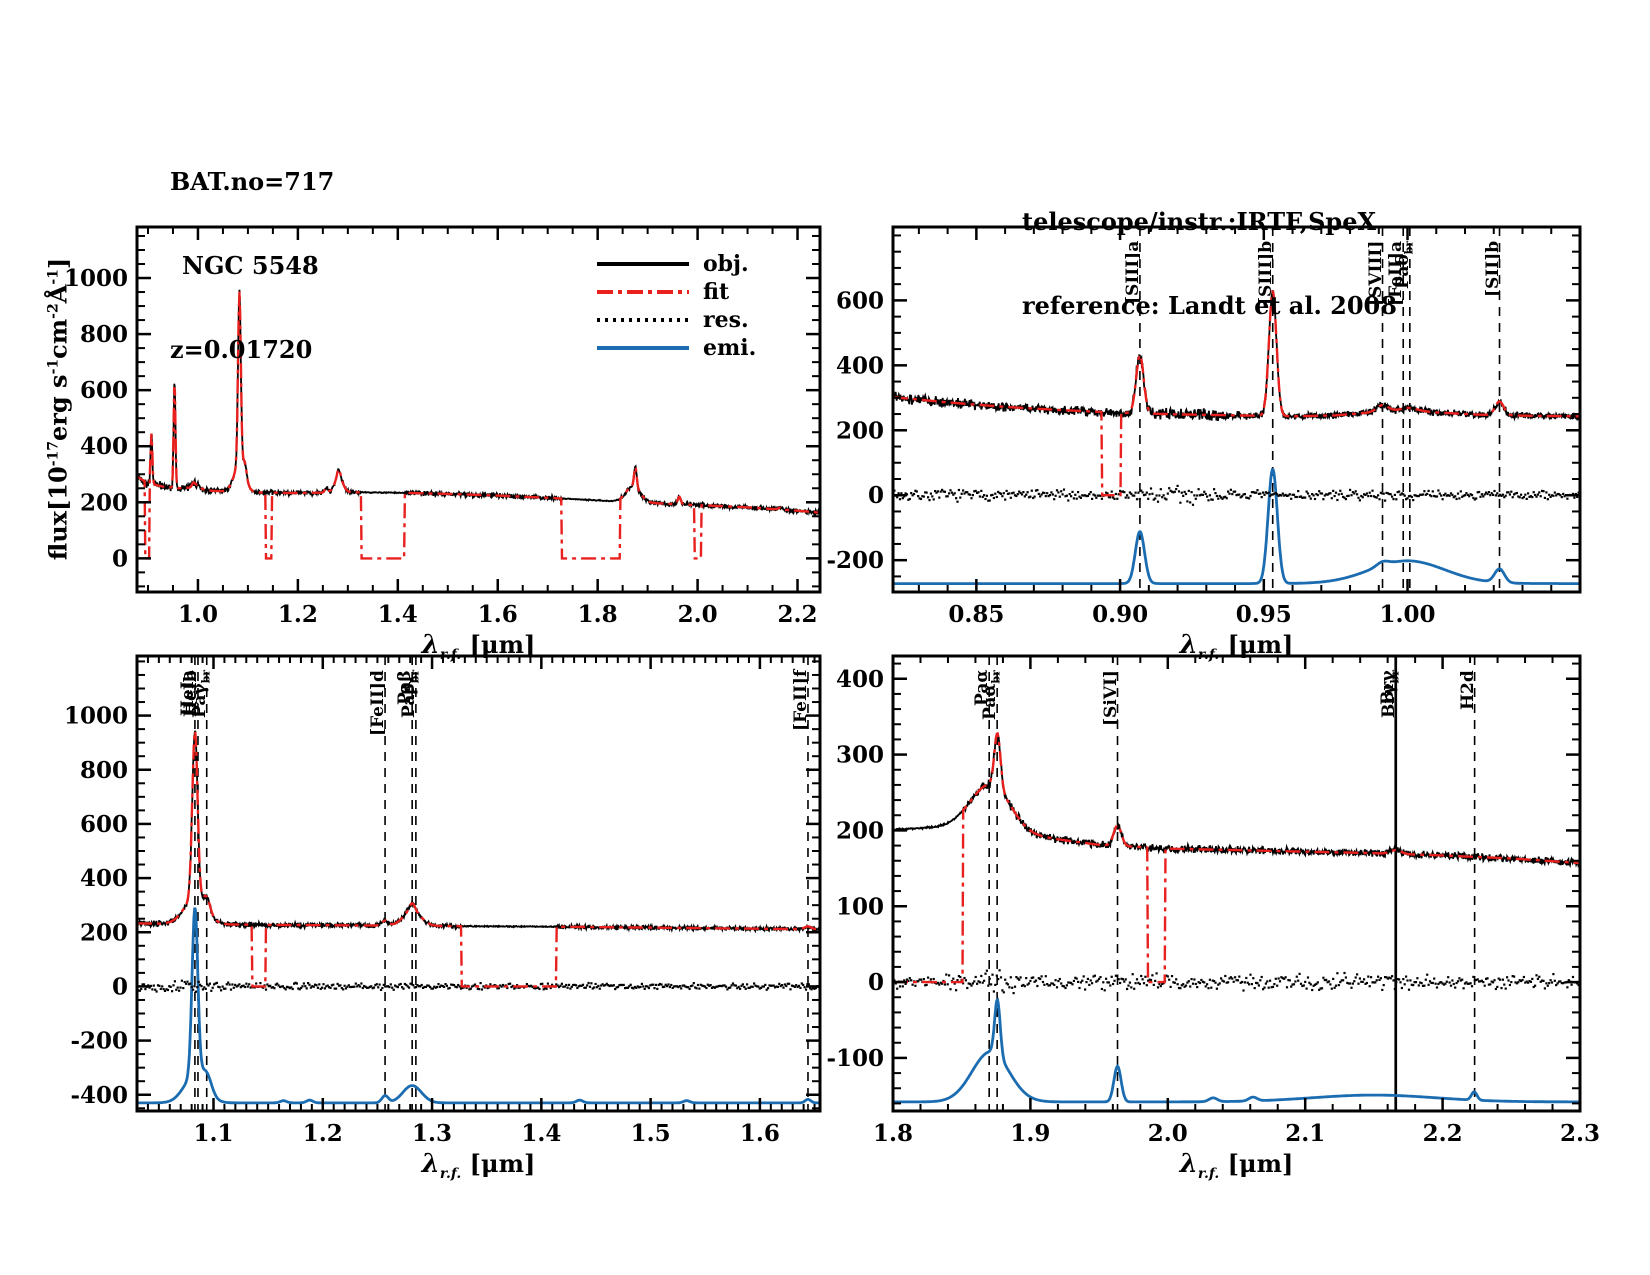 The height and width of the screenshot is (1275, 1650). I want to click on y-tick-label: 200, so click(104, 932).